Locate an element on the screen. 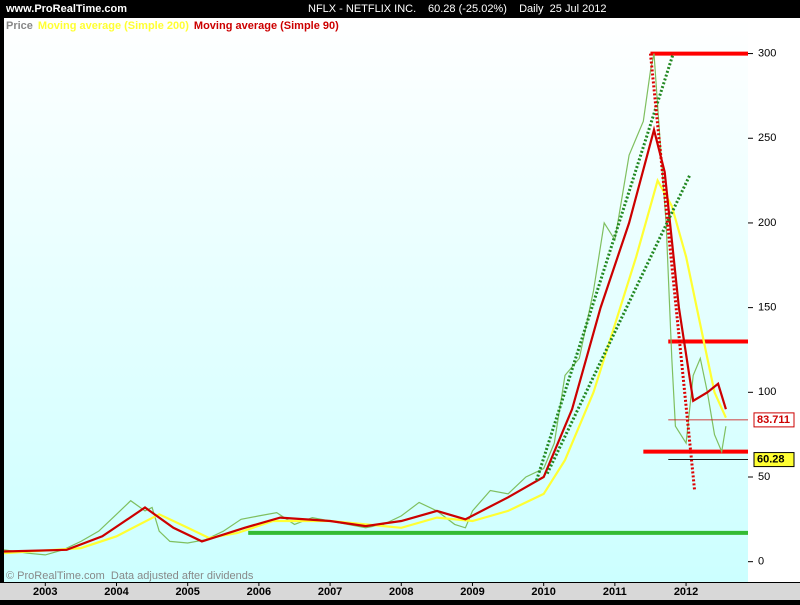  x-axis-area is located at coordinates (400, 591).